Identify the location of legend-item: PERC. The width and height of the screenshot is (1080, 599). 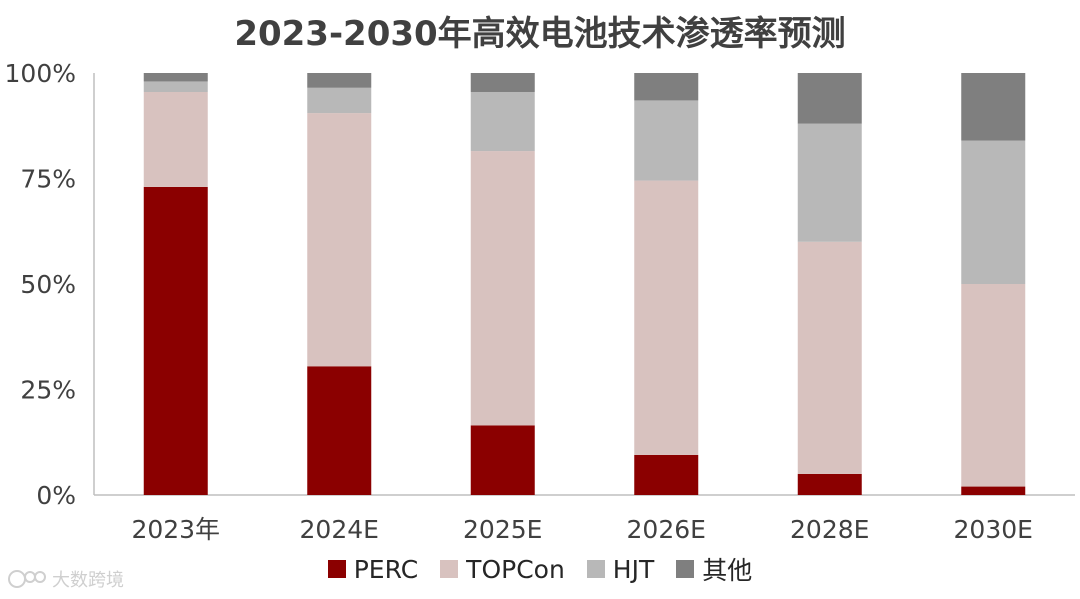
(373, 569).